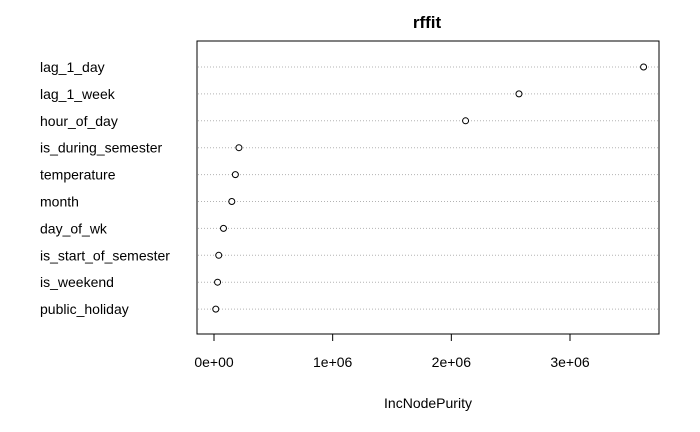  I want to click on chart-title: rffit, so click(427, 22).